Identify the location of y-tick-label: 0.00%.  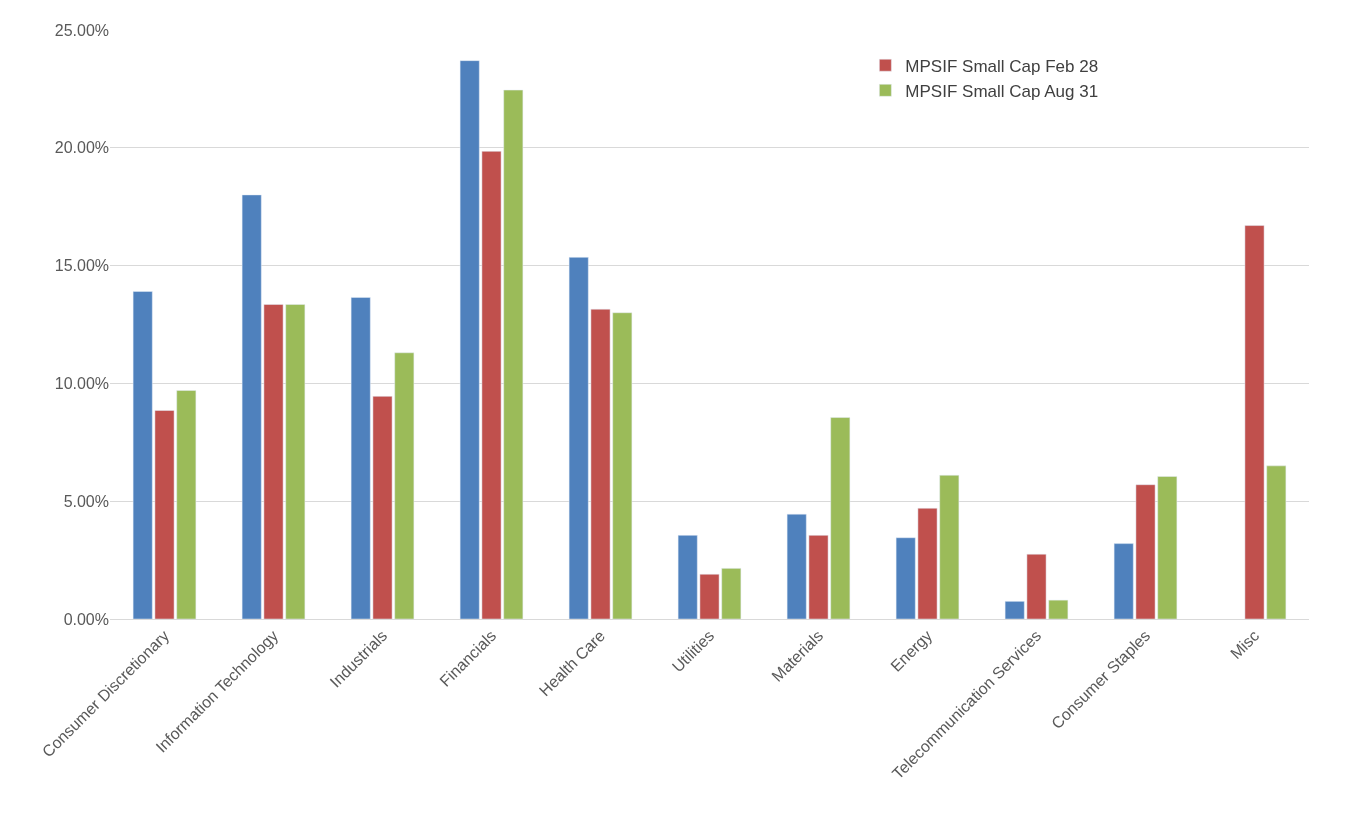
(86, 619).